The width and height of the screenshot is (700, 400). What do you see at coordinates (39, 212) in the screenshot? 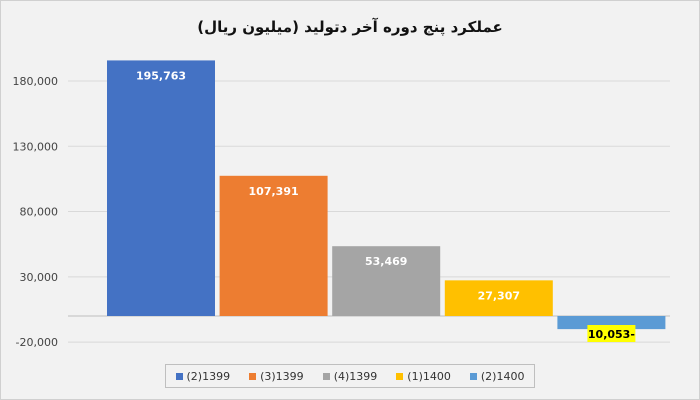
I see `y-tick-label: 80,000` at bounding box center [39, 212].